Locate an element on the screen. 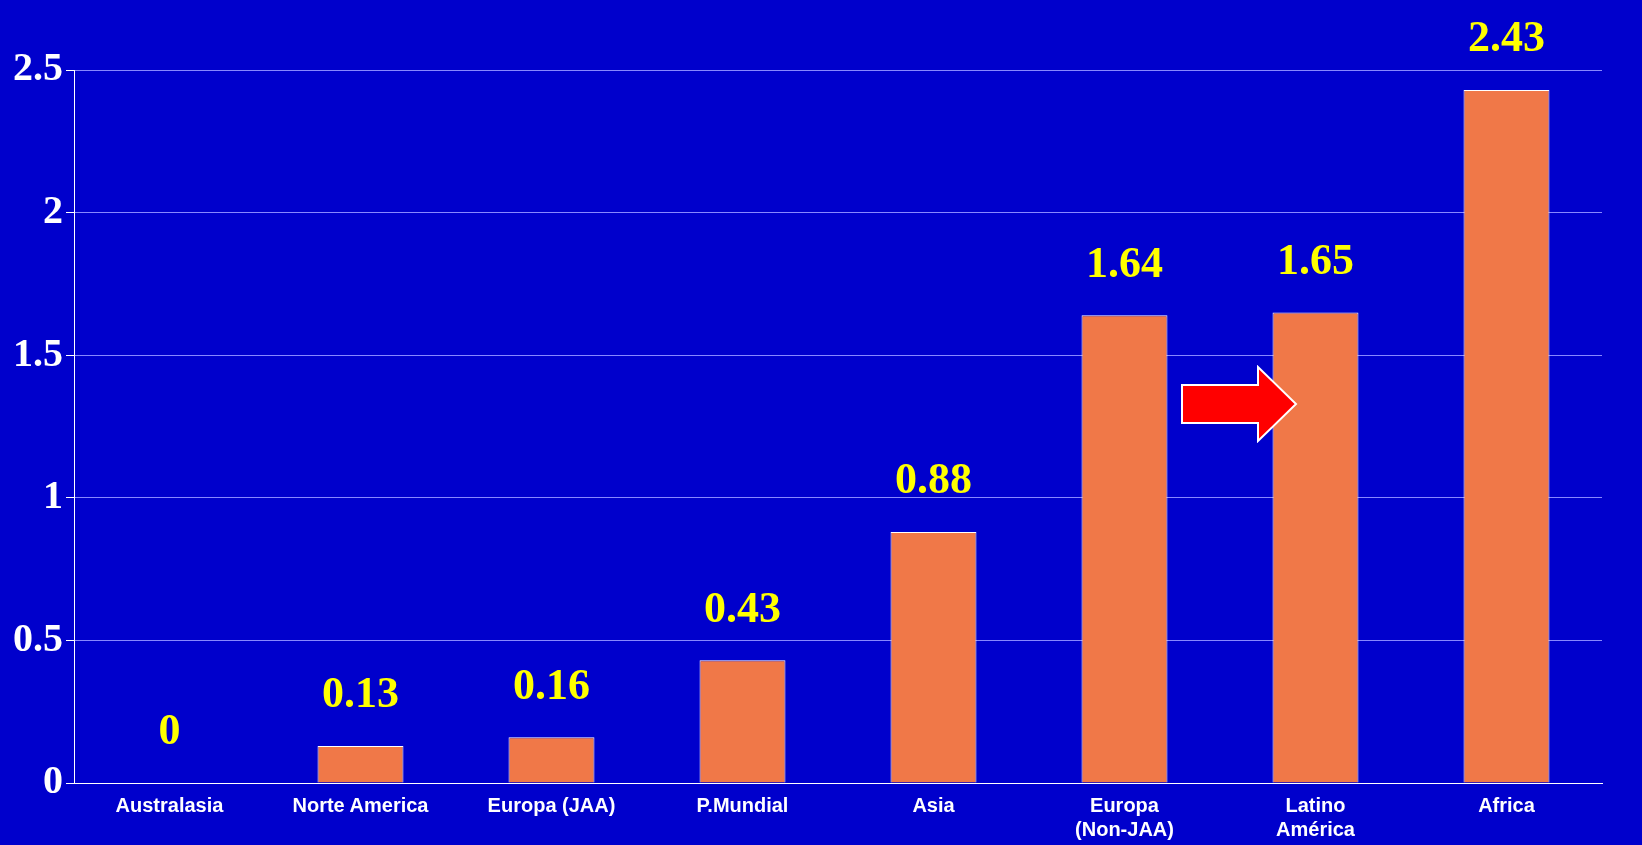 The image size is (1642, 845). y-tick-label: 1.5 is located at coordinates (38, 352).